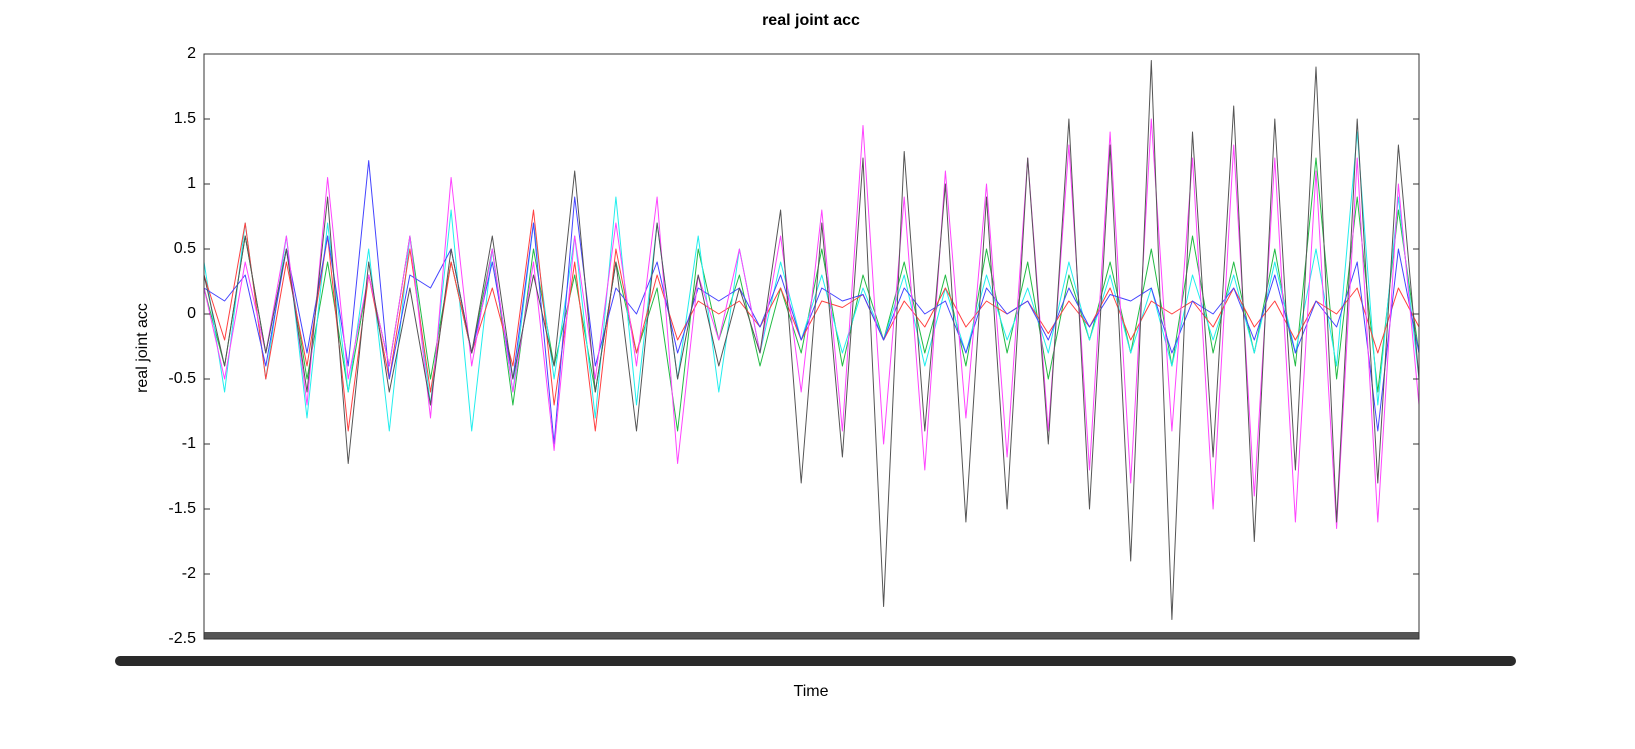  I want to click on y-axis-label: real joint acc, so click(142, 348).